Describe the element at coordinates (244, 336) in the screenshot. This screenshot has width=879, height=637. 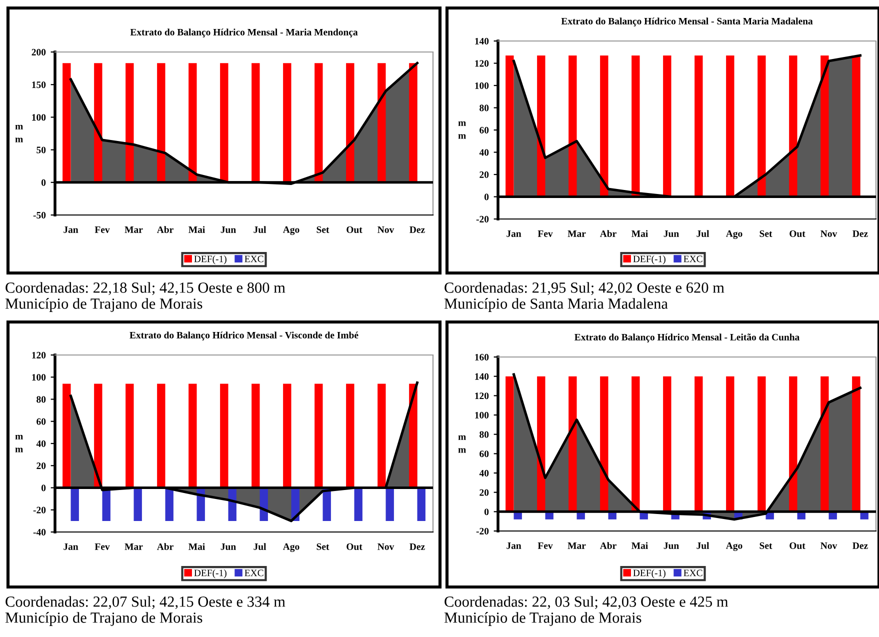
I see `chart-title: Extrato do Balanço Hídrico Mensal - Visconde de Imbé` at that location.